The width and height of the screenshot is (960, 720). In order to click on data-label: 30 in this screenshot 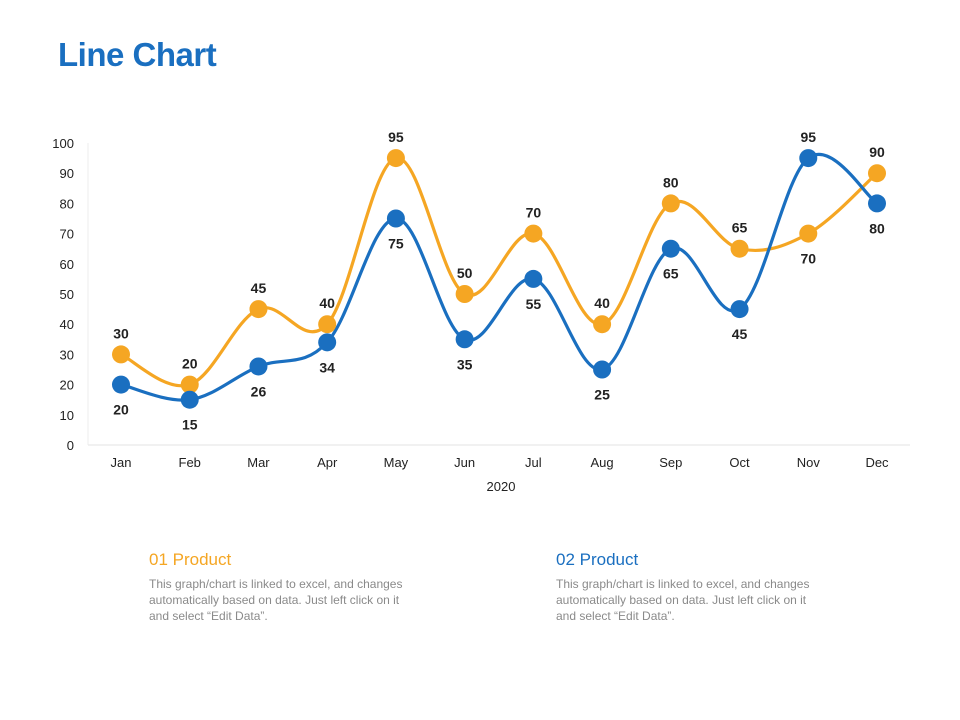, I will do `click(121, 333)`.